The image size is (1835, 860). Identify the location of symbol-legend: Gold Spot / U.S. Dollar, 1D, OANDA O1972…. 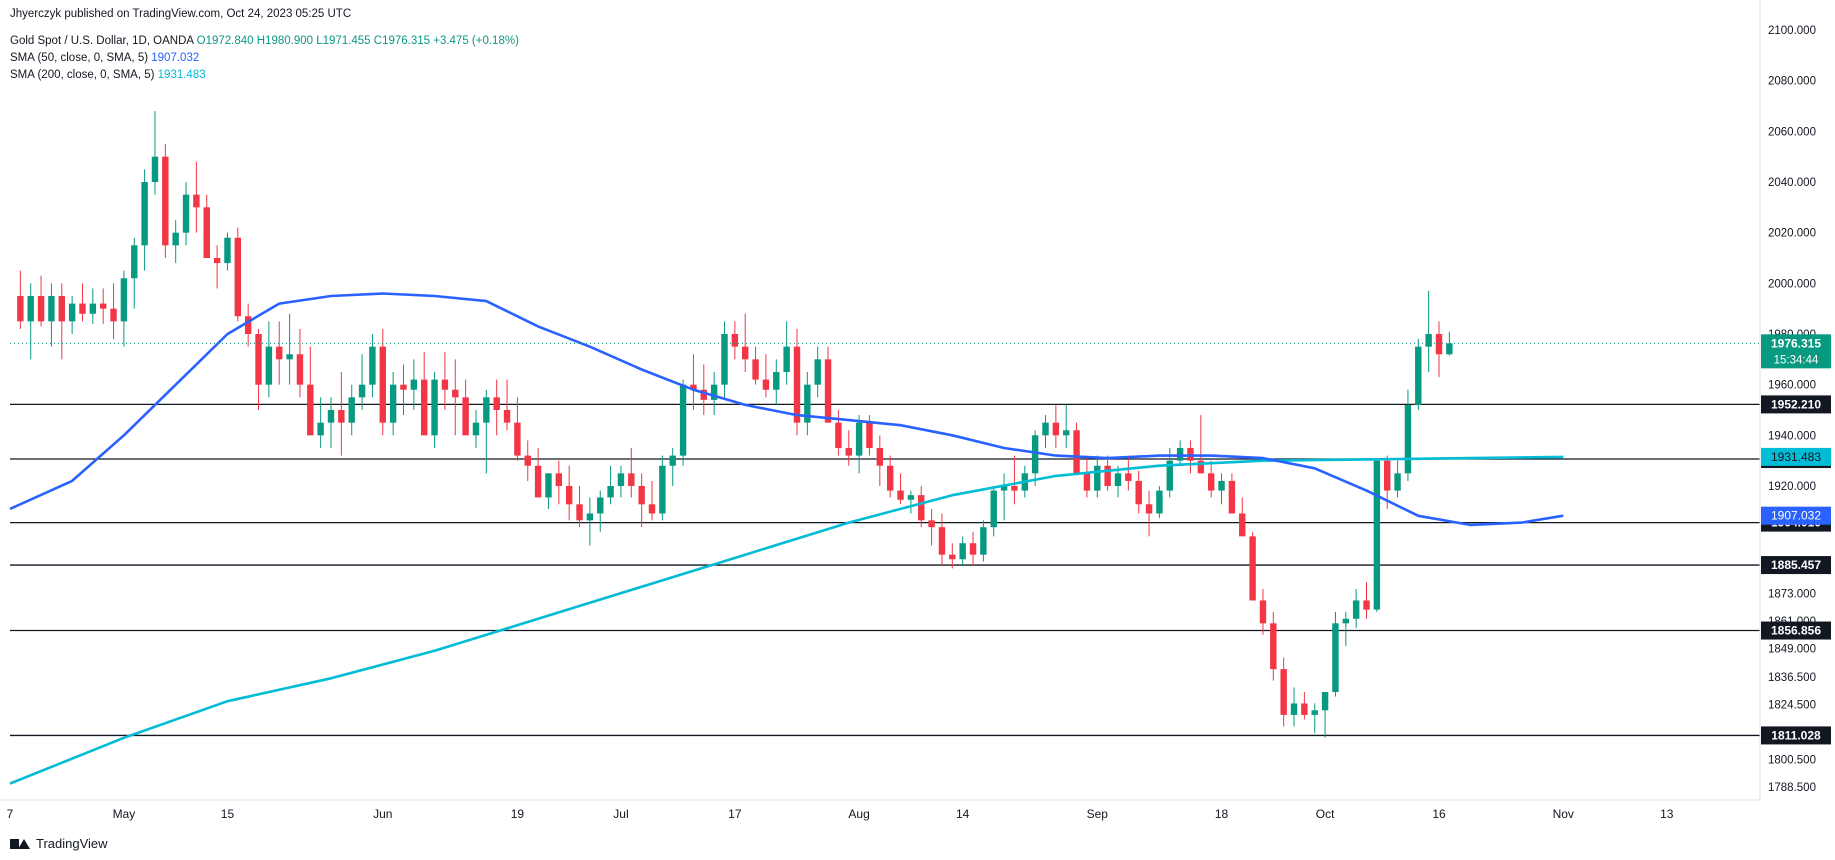
(264, 41).